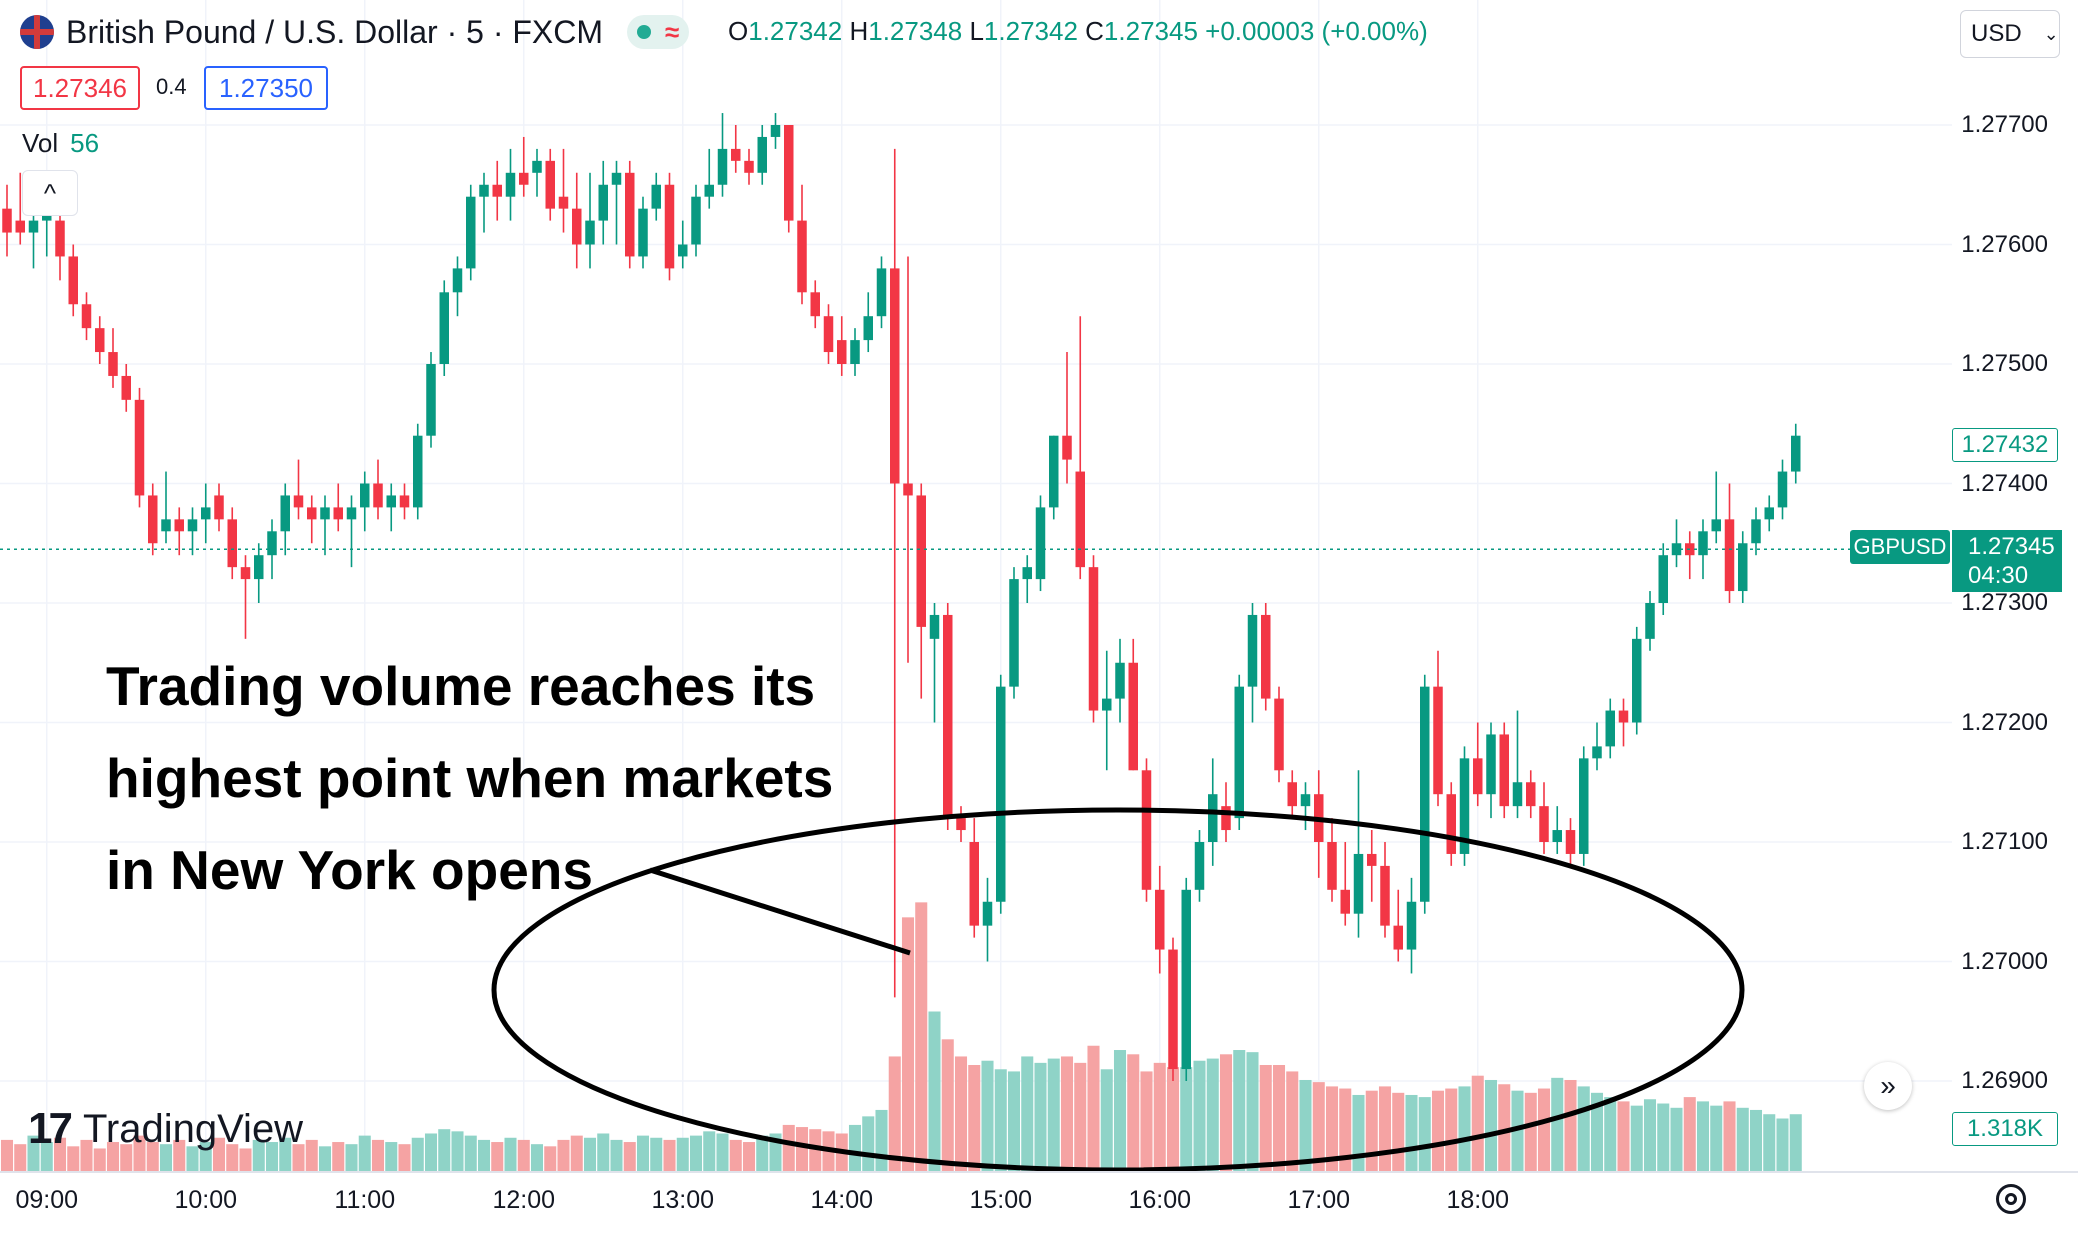 The image size is (2078, 1233). I want to click on double-chevron-right-icon: », so click(1888, 1085).